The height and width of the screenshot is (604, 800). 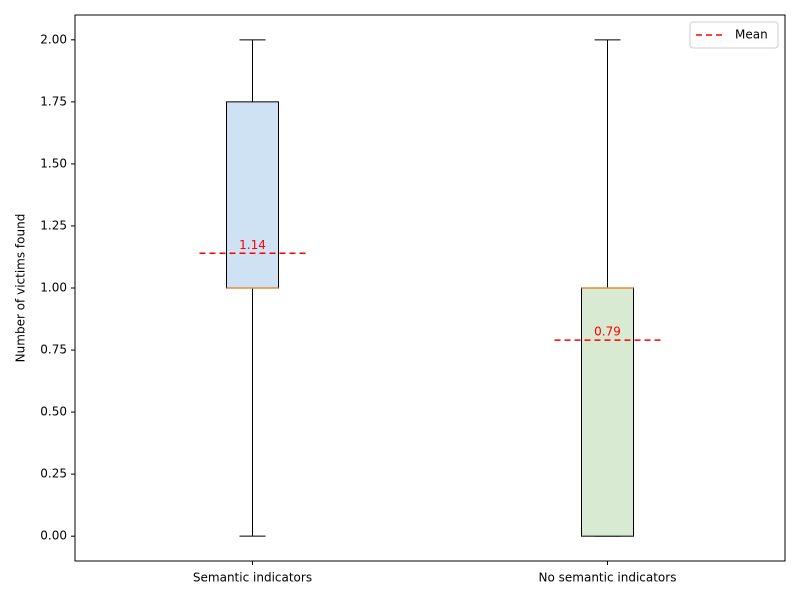 I want to click on x-tick-label: Semantic indicators, so click(x=252, y=578).